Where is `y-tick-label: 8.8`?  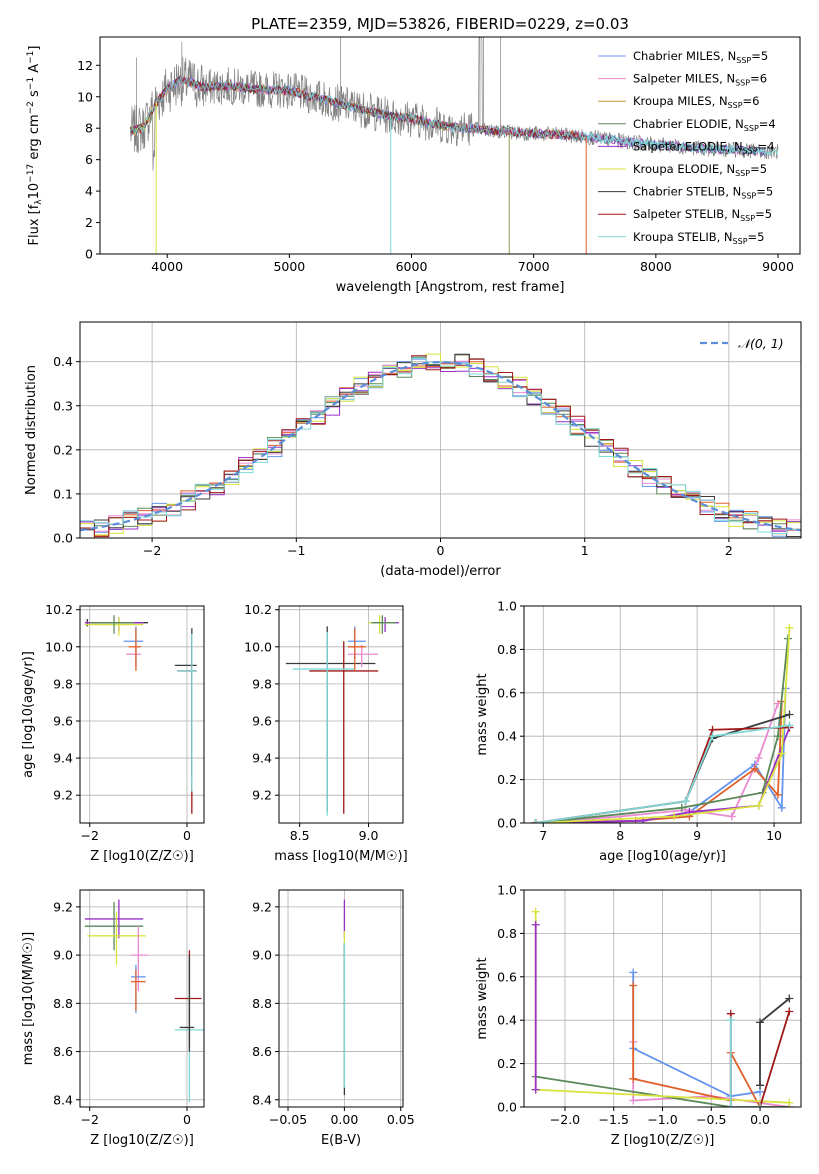
y-tick-label: 8.8 is located at coordinates (262, 1003).